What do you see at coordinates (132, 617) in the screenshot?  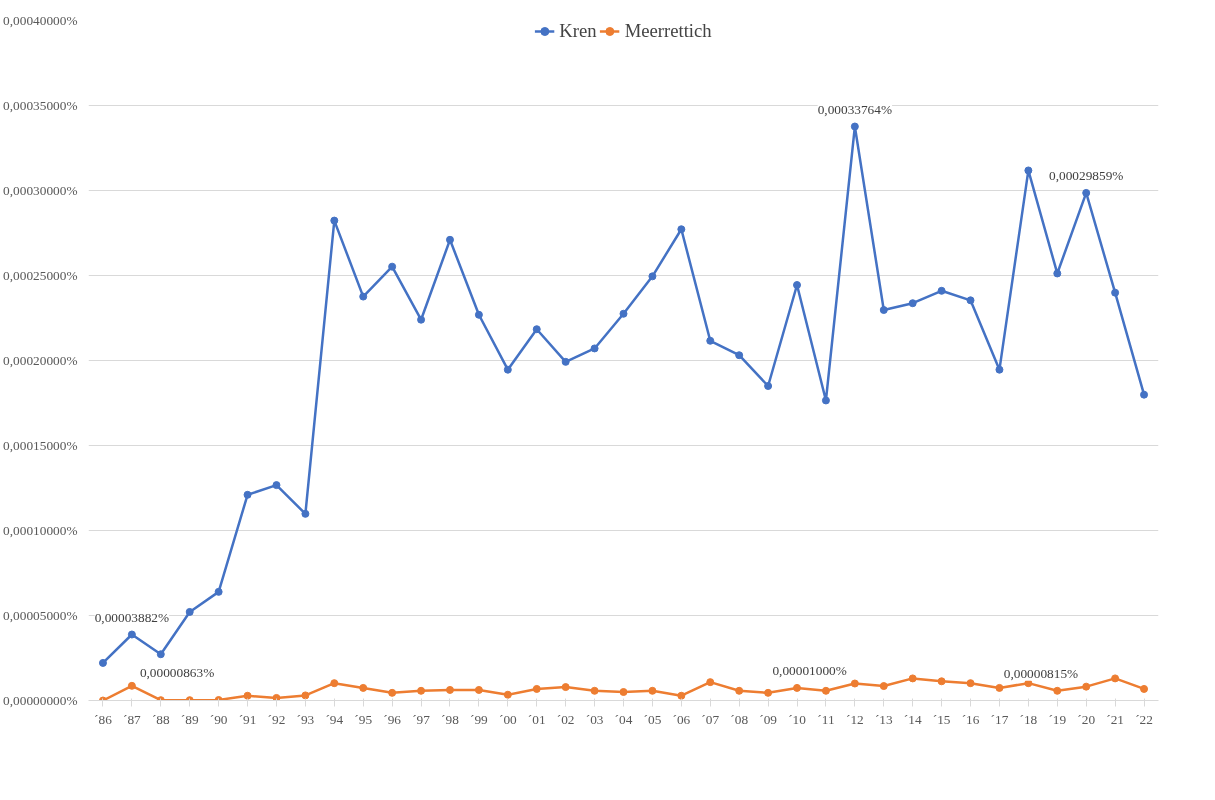 I see `data-label: 0,00003882%` at bounding box center [132, 617].